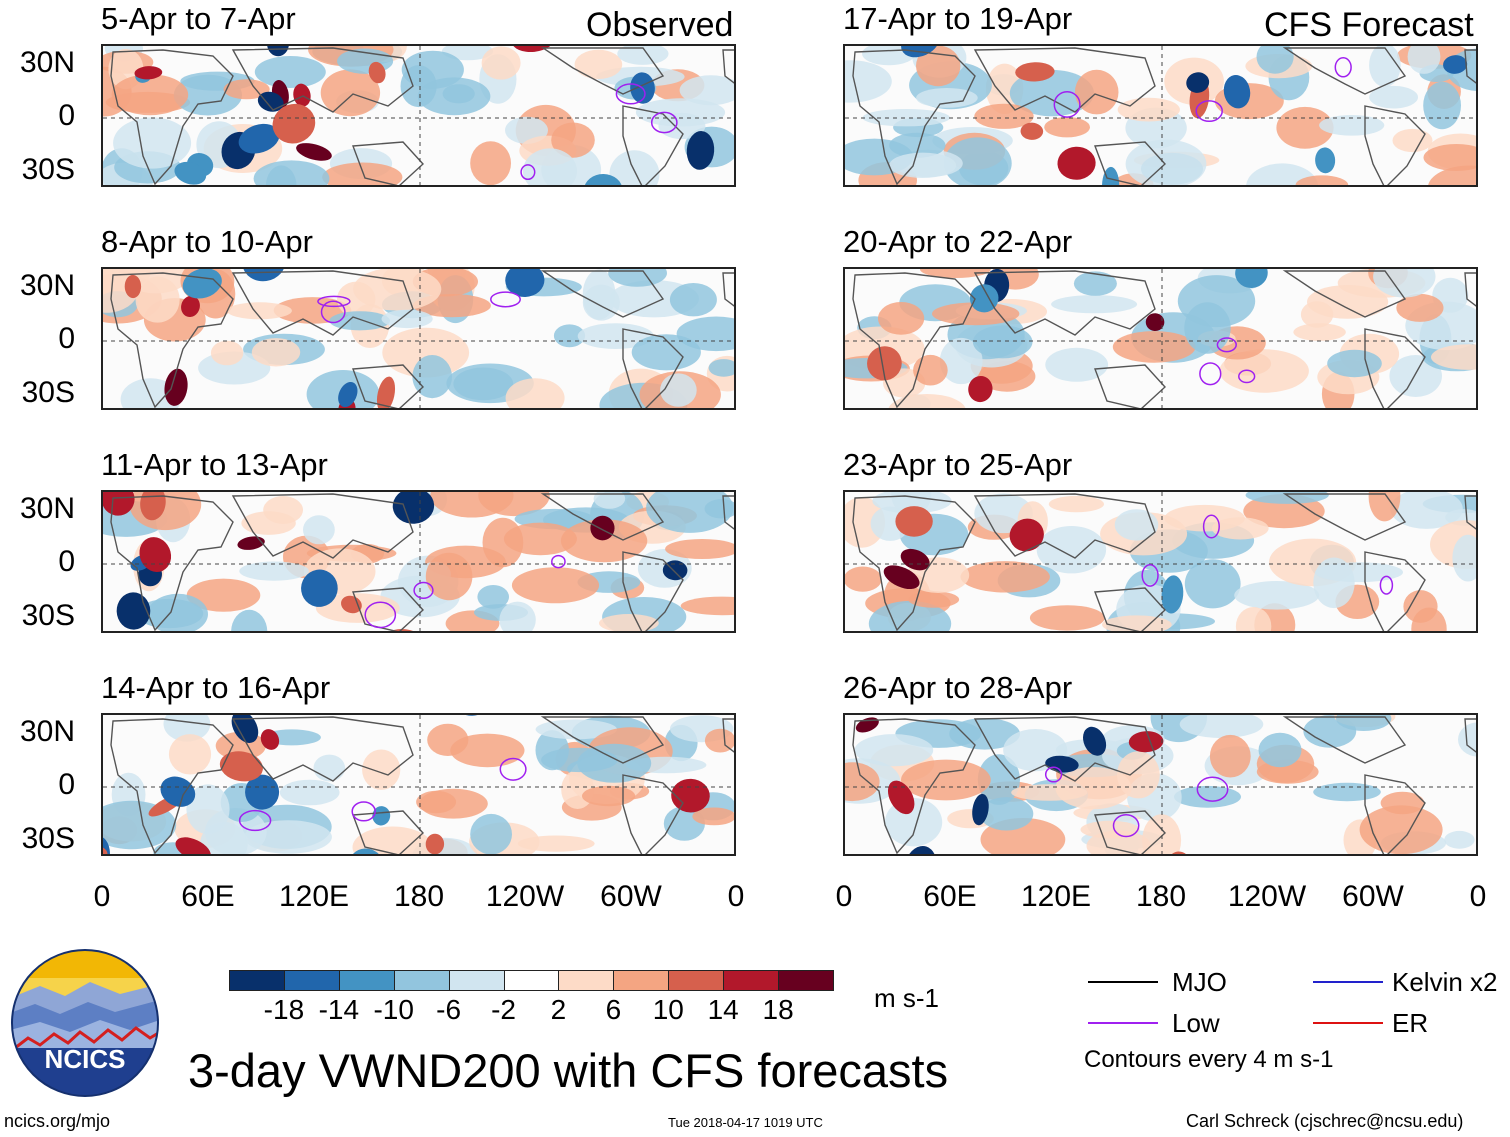 This screenshot has width=1510, height=1137. What do you see at coordinates (613, 1009) in the screenshot?
I see `colorbar-tick: 6` at bounding box center [613, 1009].